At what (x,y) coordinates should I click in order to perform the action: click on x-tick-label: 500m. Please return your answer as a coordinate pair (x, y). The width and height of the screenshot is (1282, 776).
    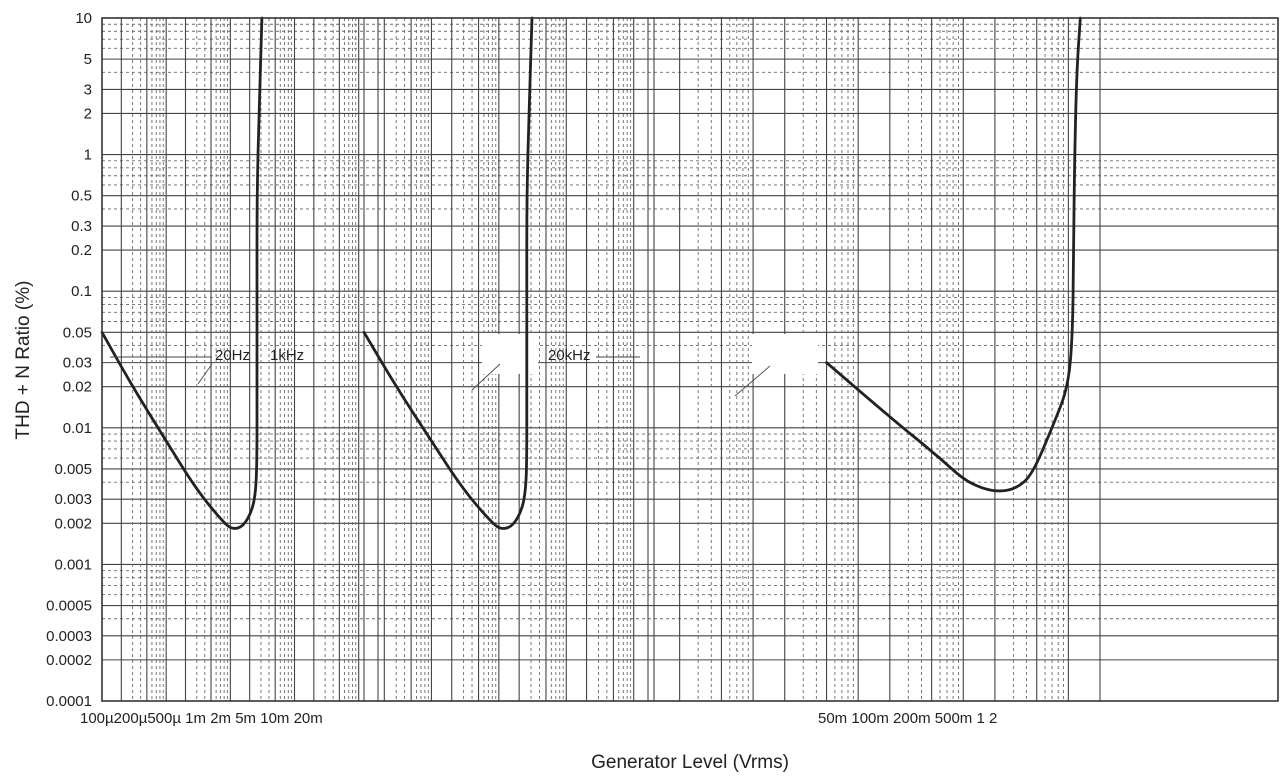
    Looking at the image, I should click on (952, 718).